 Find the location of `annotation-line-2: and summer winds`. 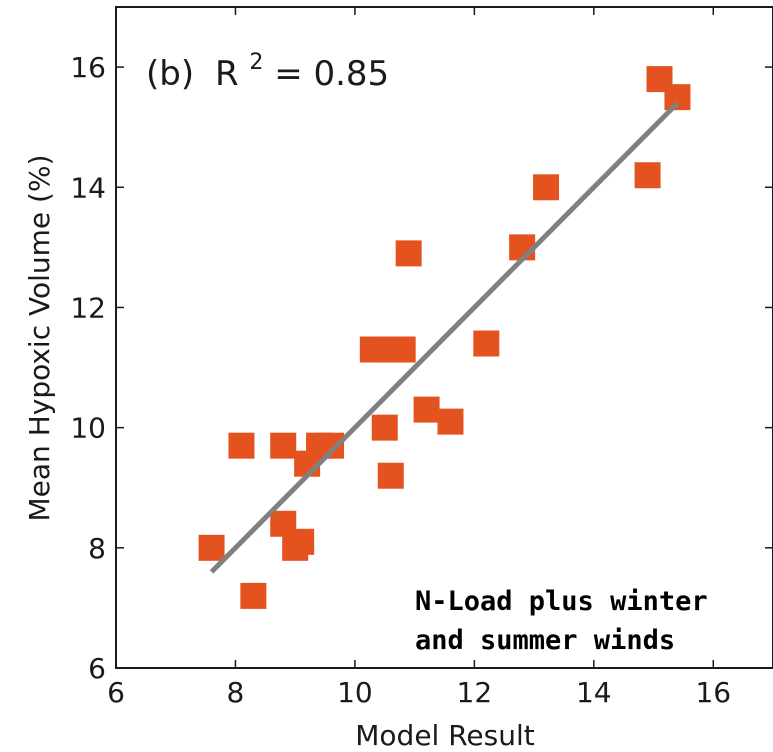

annotation-line-2: and summer winds is located at coordinates (545, 640).